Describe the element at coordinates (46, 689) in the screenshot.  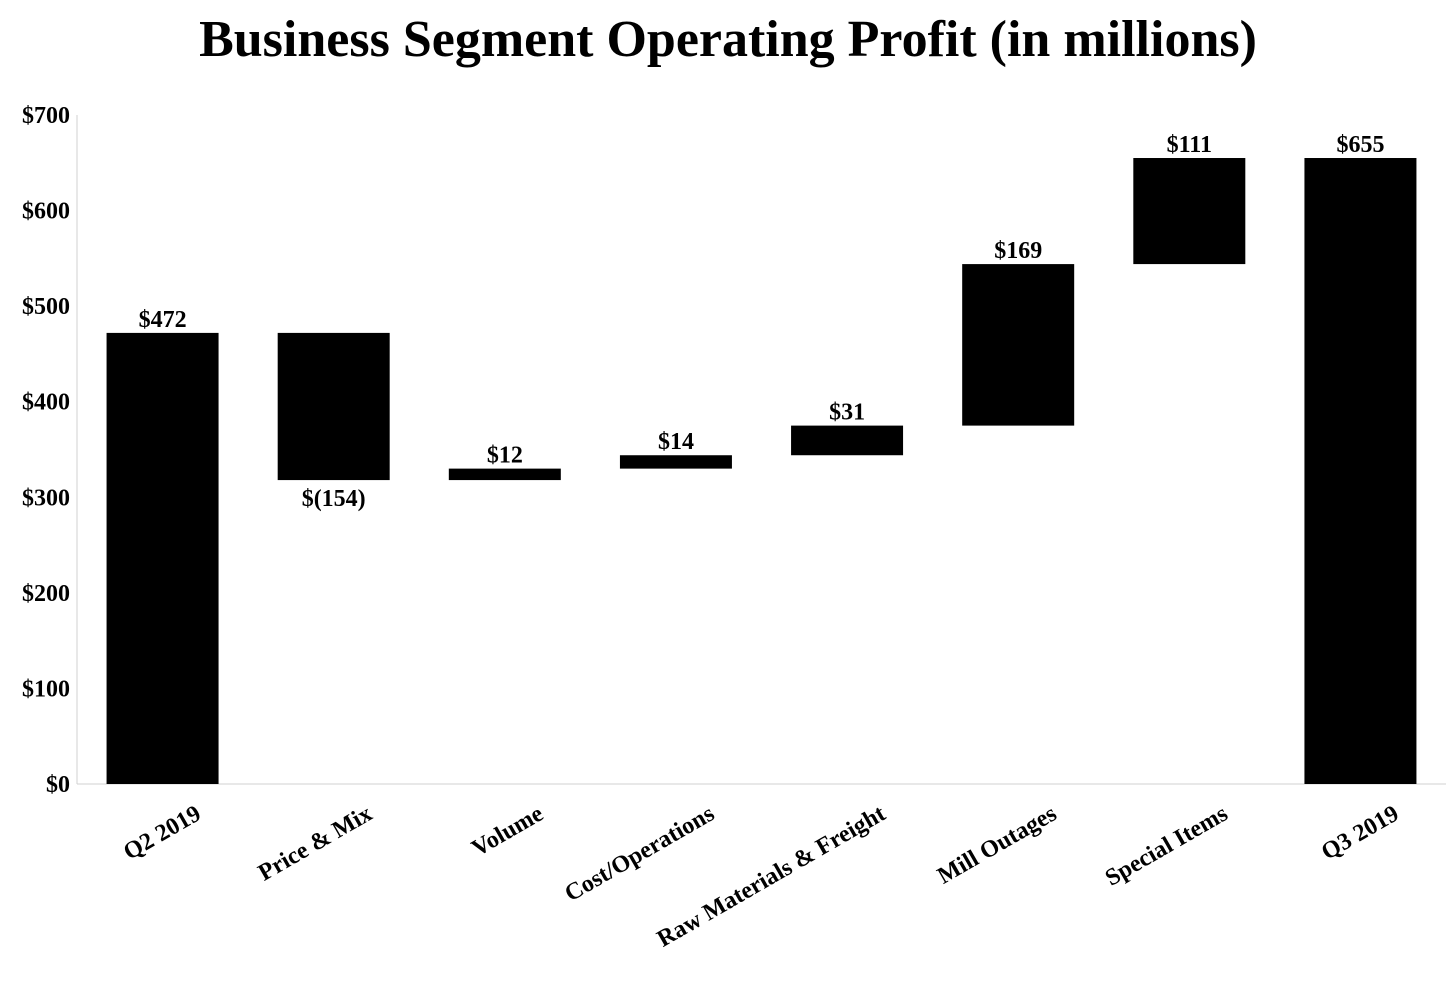
I see `y-tick-label: $100` at that location.